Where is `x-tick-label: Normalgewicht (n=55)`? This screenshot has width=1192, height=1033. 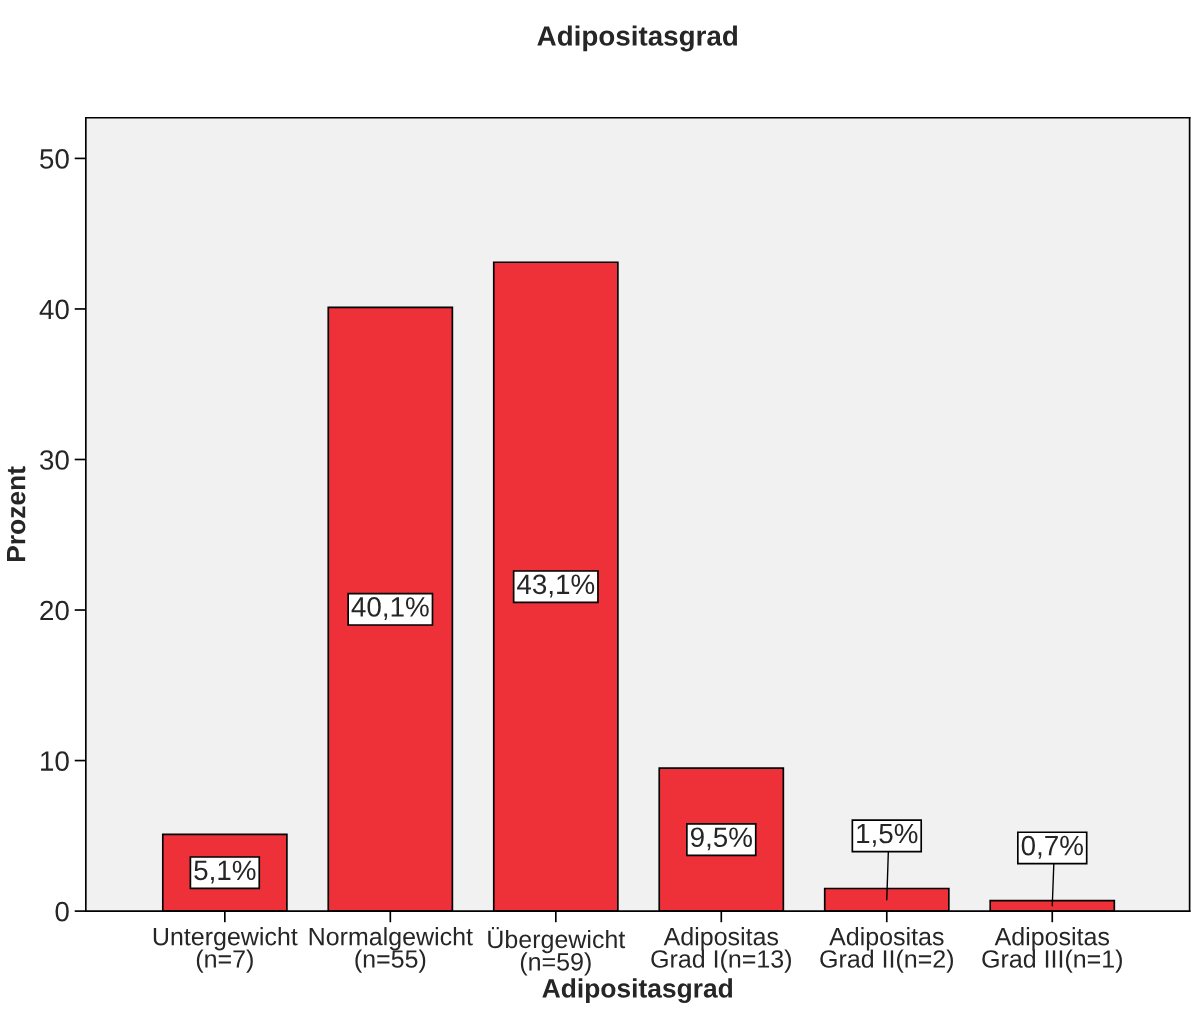
x-tick-label: Normalgewicht (n=55) is located at coordinates (391, 950).